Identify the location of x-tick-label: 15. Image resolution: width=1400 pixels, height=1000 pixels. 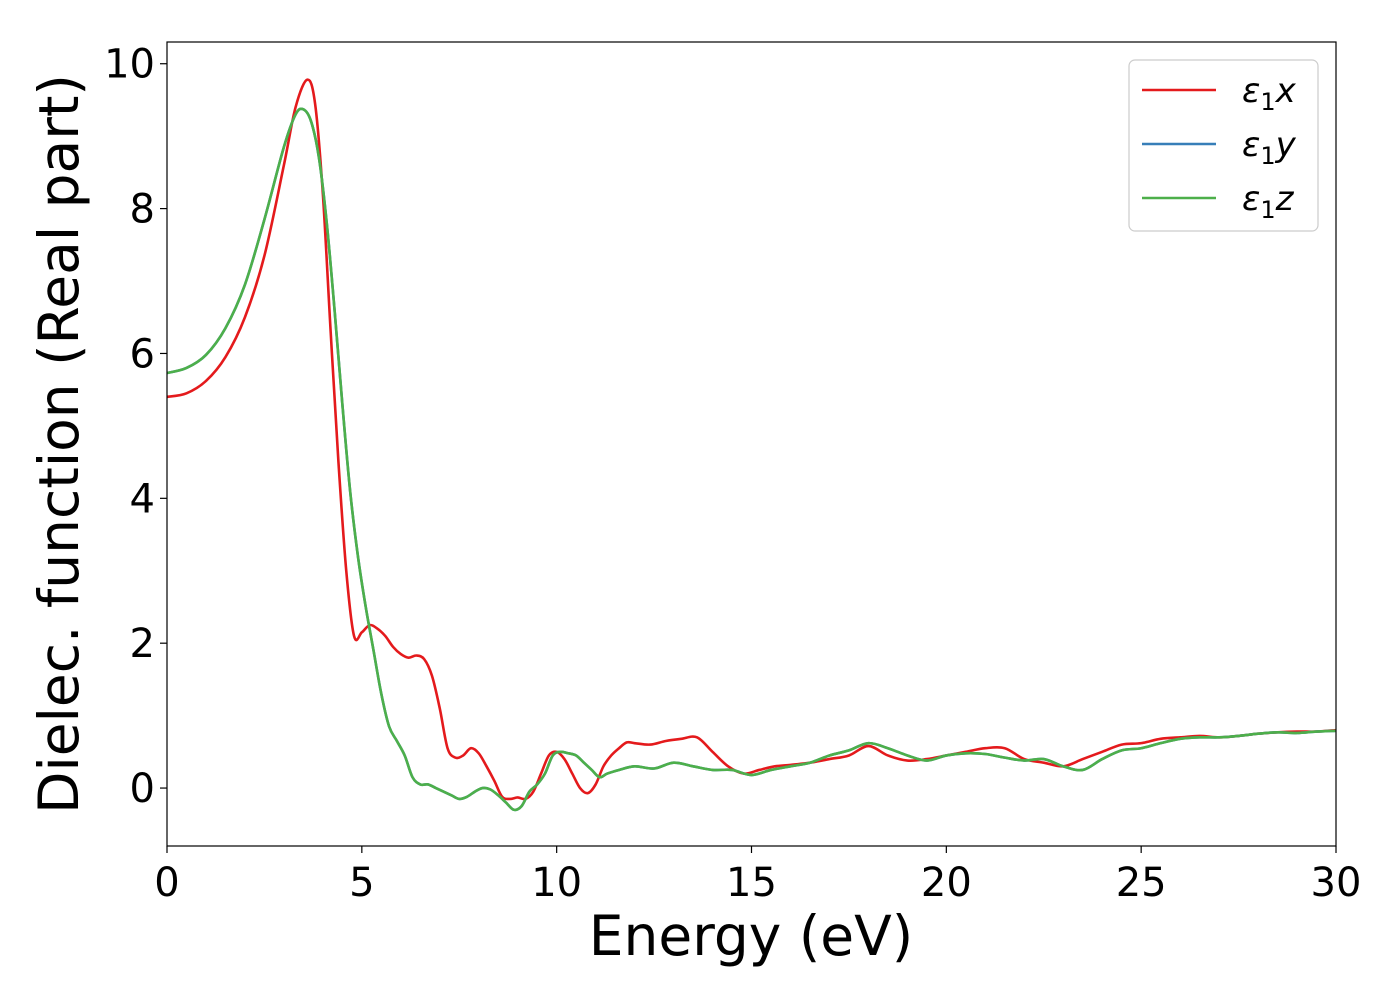
(751, 883).